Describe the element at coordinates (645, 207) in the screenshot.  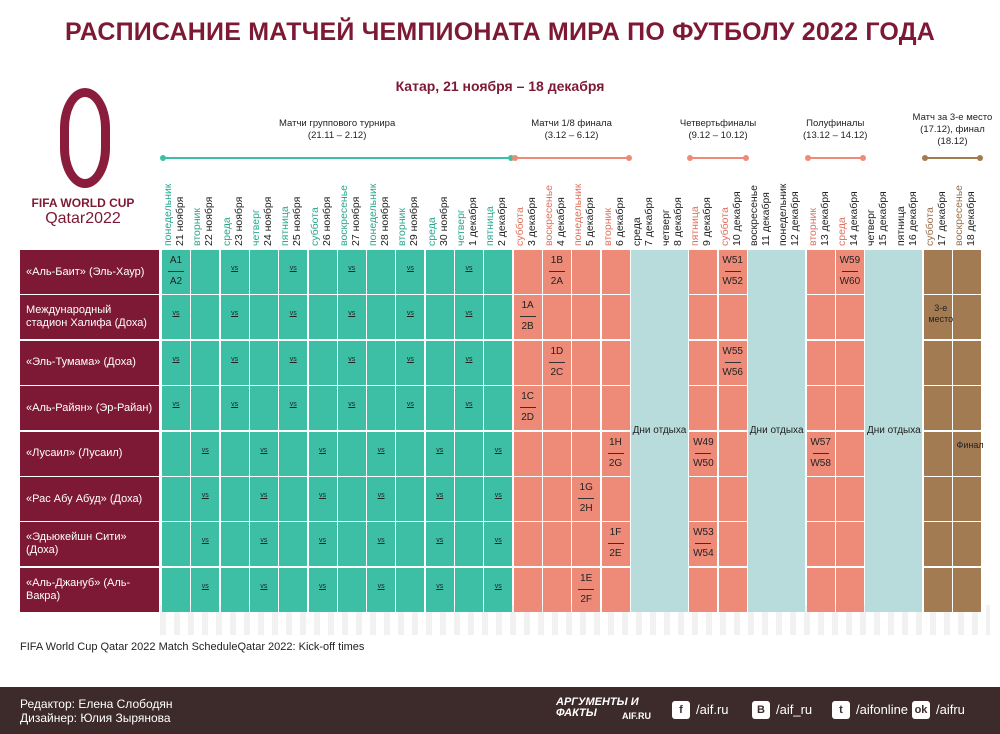
I see `day-label: среда 7 декабря` at that location.